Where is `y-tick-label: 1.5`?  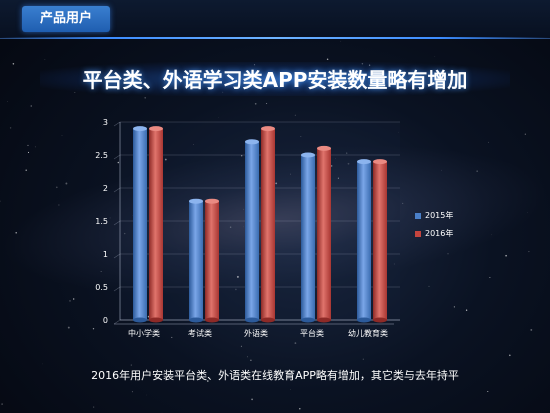
y-tick-label: 1.5 is located at coordinates (101, 221).